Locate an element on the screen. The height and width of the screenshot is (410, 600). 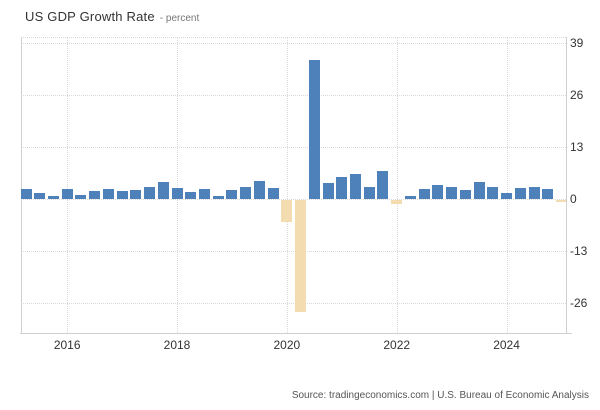
y-axis-label-26: 26 is located at coordinates (577, 95).